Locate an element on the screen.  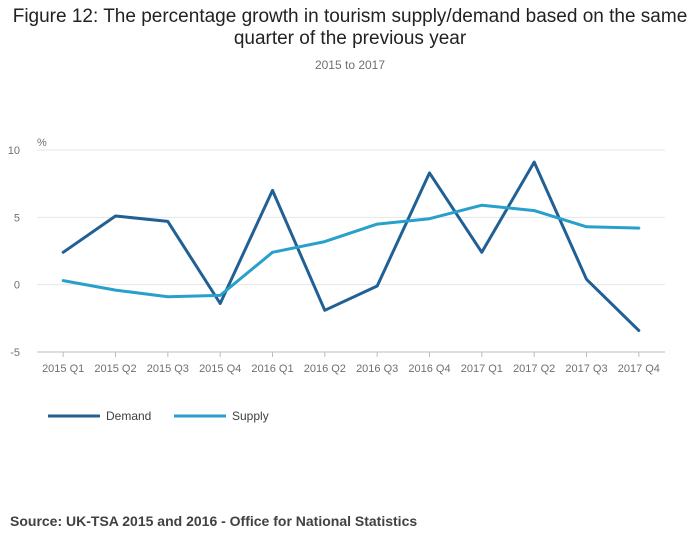
series-line-supply is located at coordinates (351, 251).